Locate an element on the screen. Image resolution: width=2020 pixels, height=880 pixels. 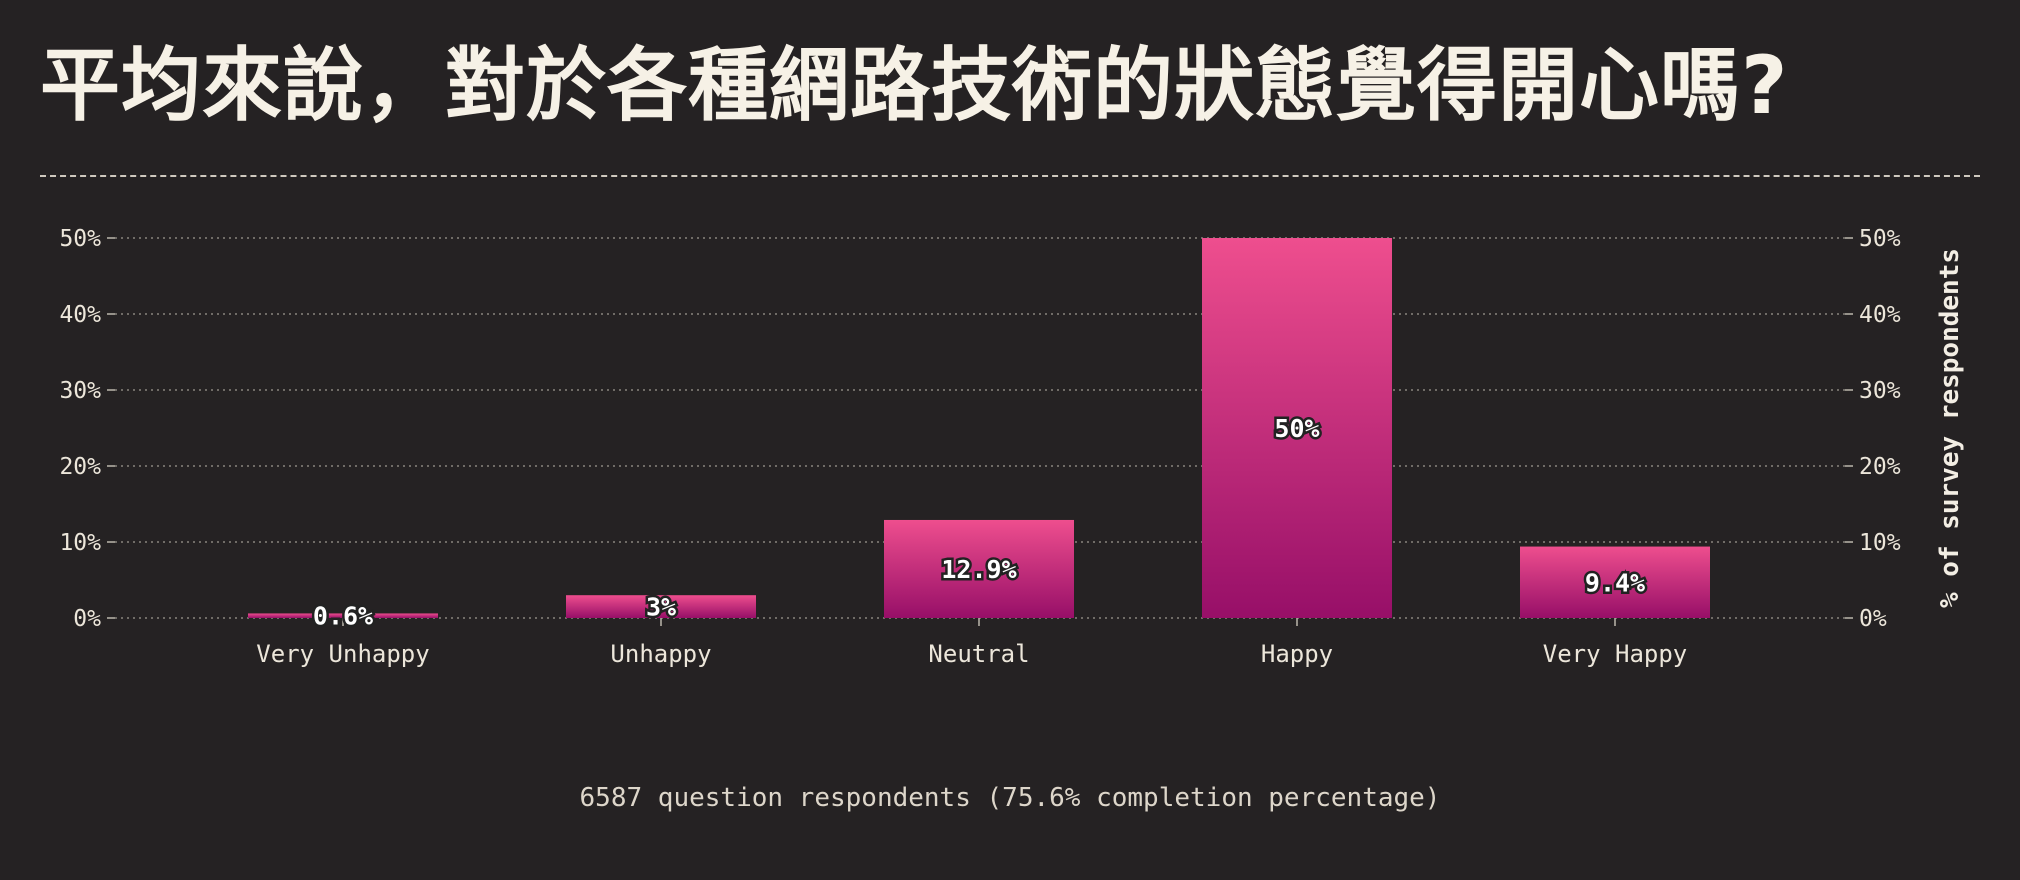
bar-happy is located at coordinates (1297, 428).